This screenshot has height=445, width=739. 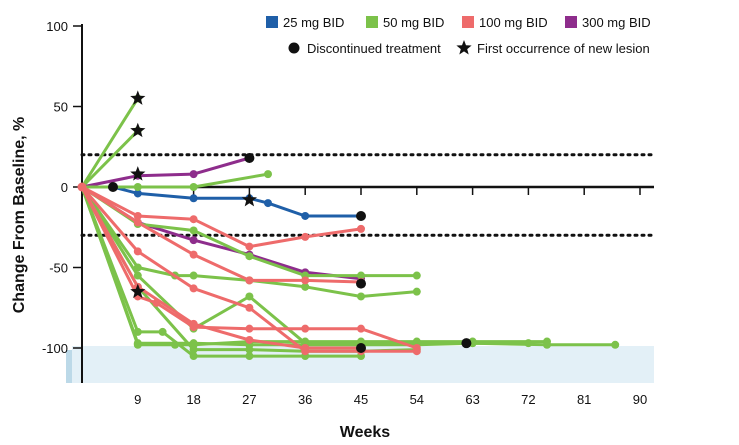 I want to click on y-tick-label: -50, so click(x=58, y=268).